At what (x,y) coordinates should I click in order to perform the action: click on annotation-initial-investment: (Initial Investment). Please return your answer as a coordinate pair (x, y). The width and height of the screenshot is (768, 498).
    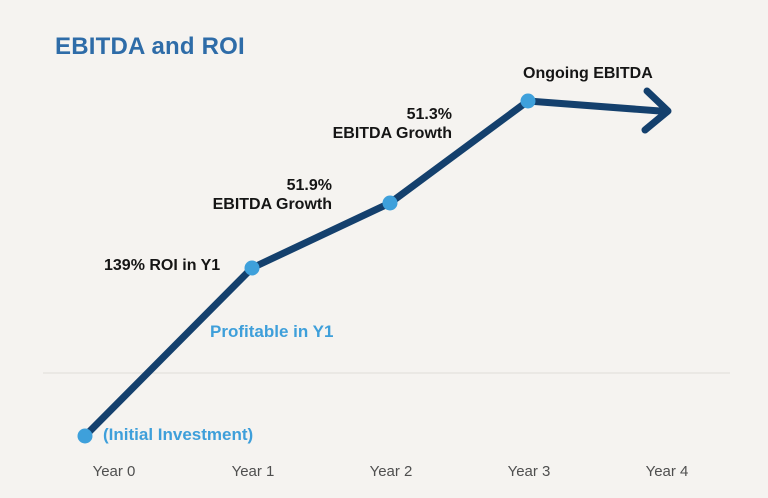
    Looking at the image, I should click on (178, 434).